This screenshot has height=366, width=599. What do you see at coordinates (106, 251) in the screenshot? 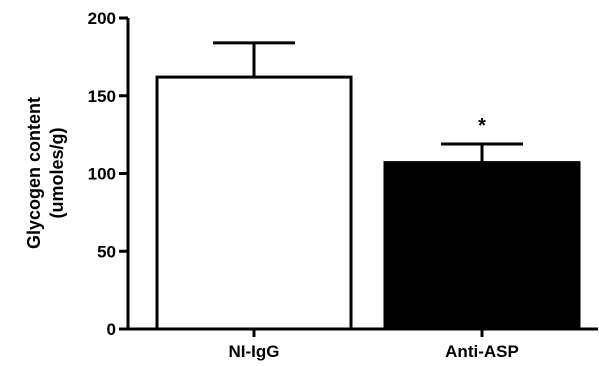
I see `y-tick-label: 50` at bounding box center [106, 251].